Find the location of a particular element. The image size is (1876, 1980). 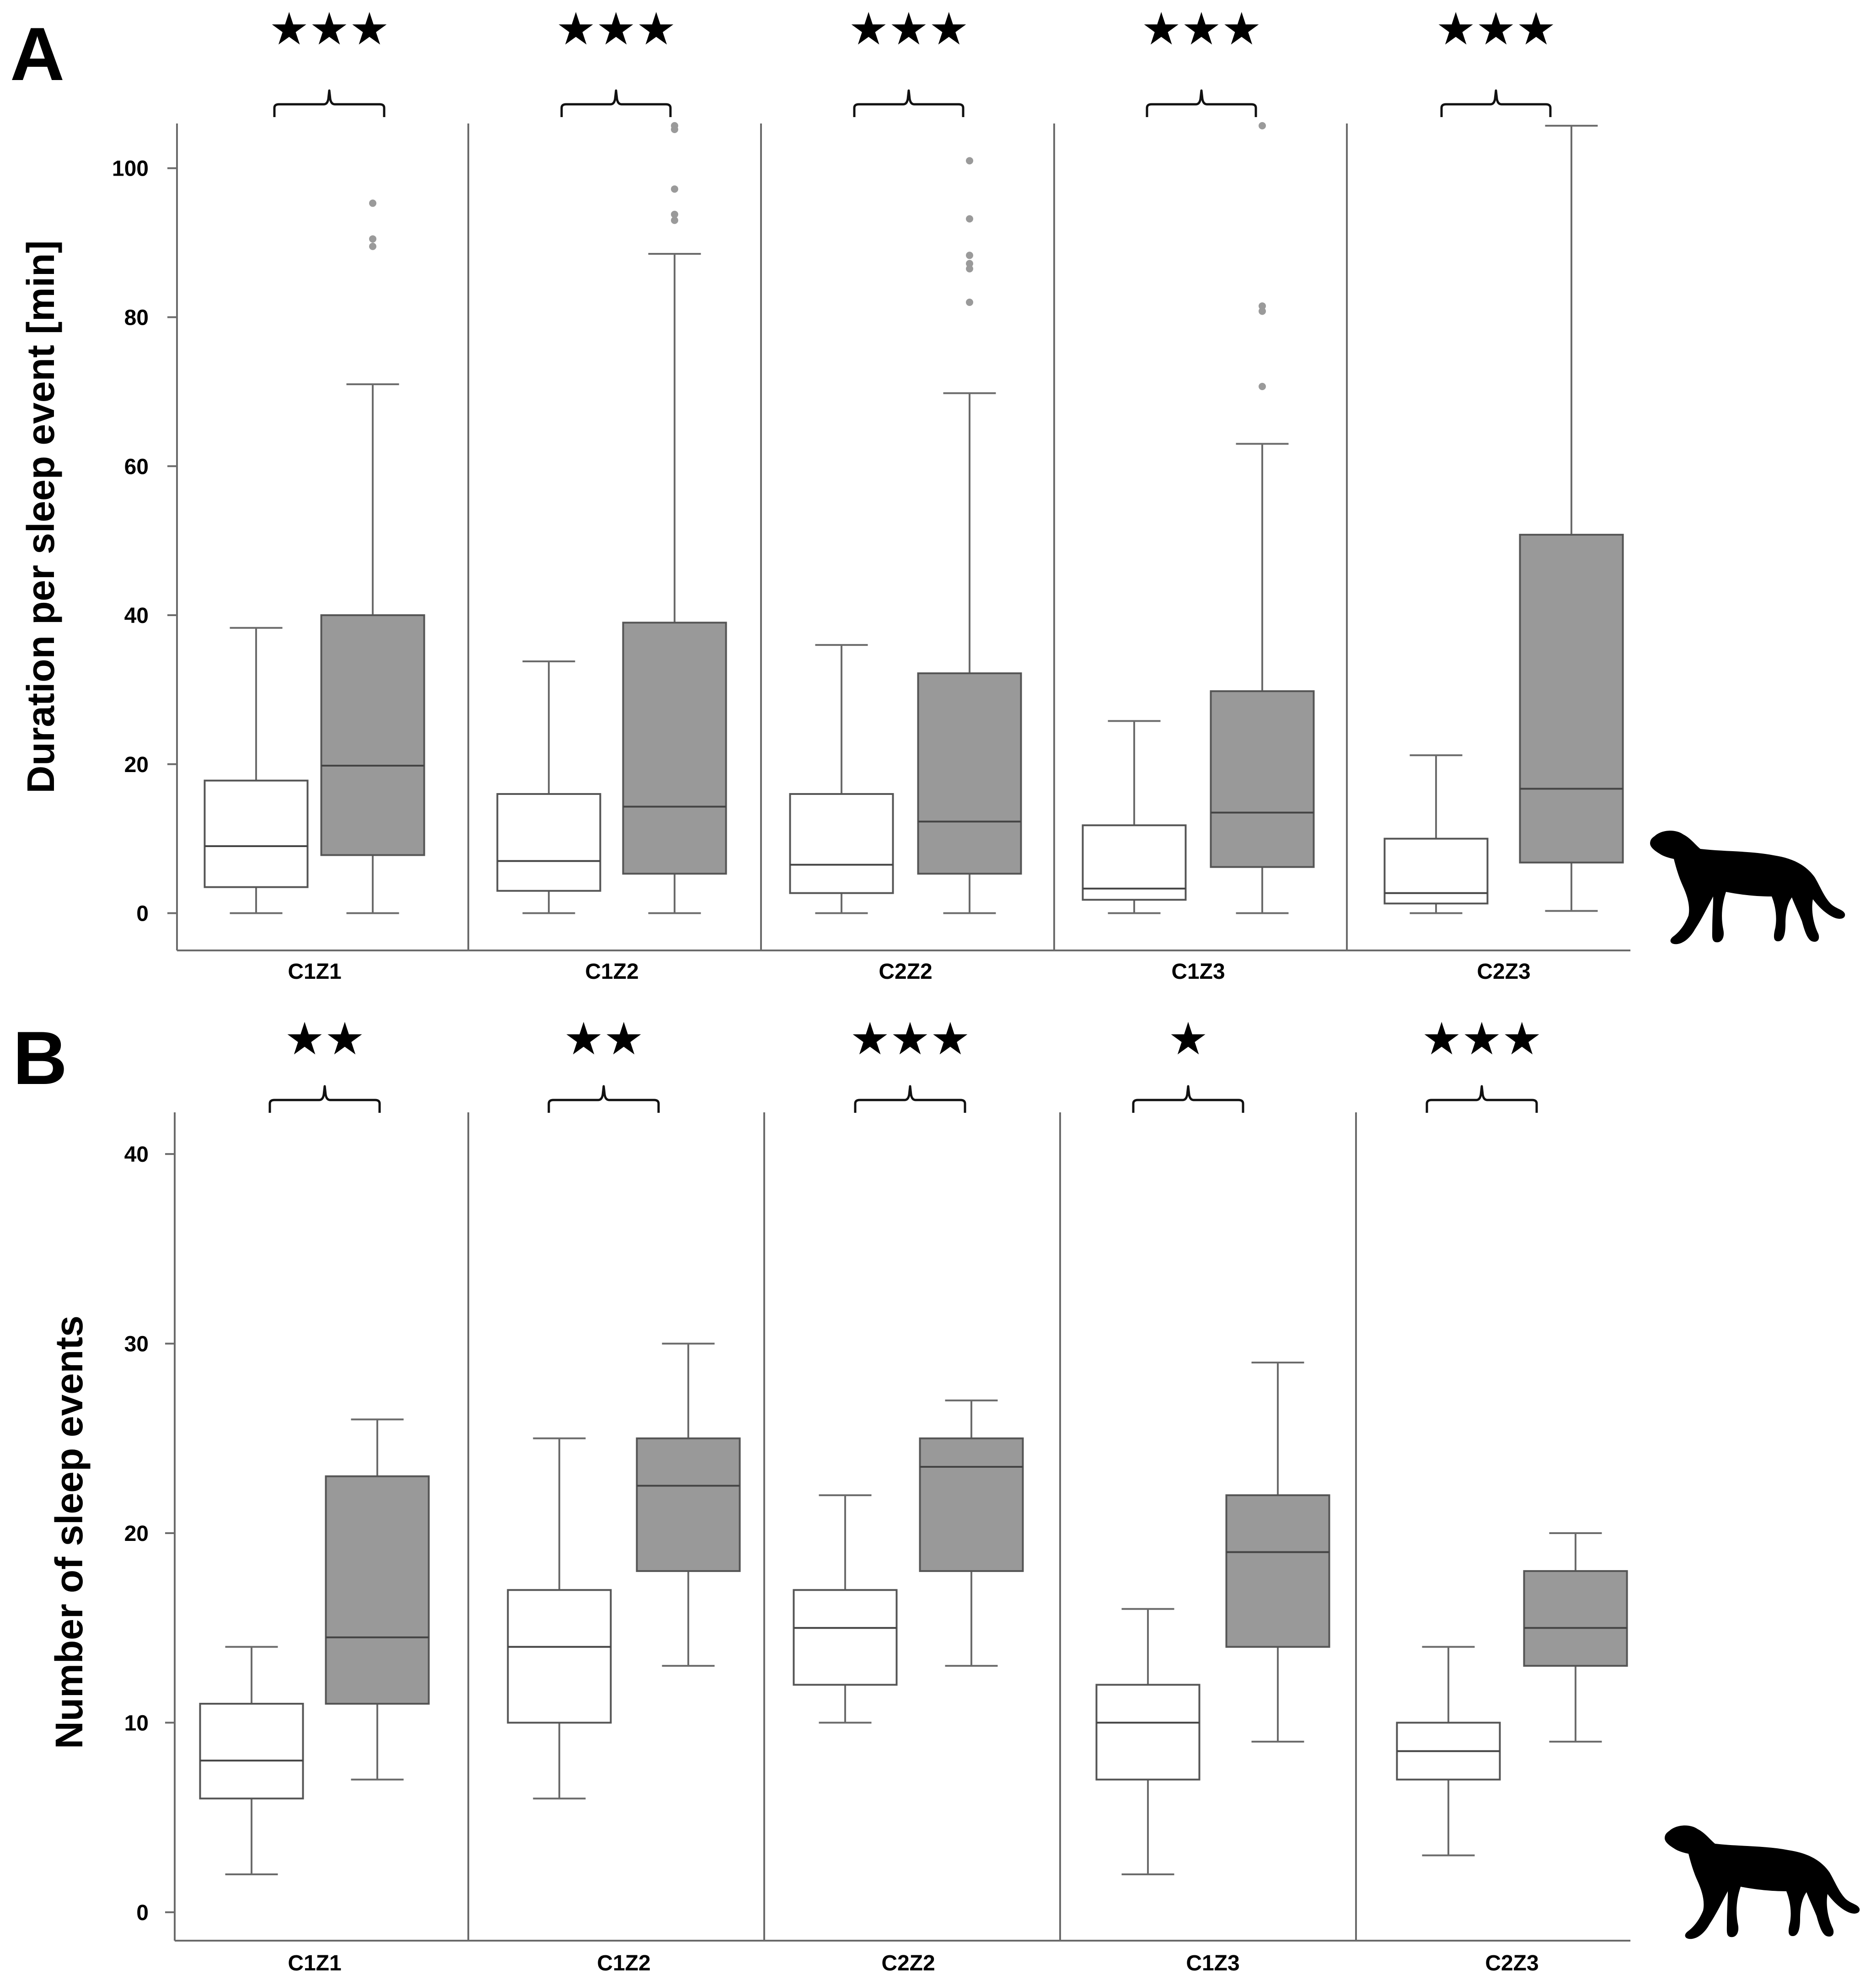

significance-stars: ★ is located at coordinates (1188, 1039).